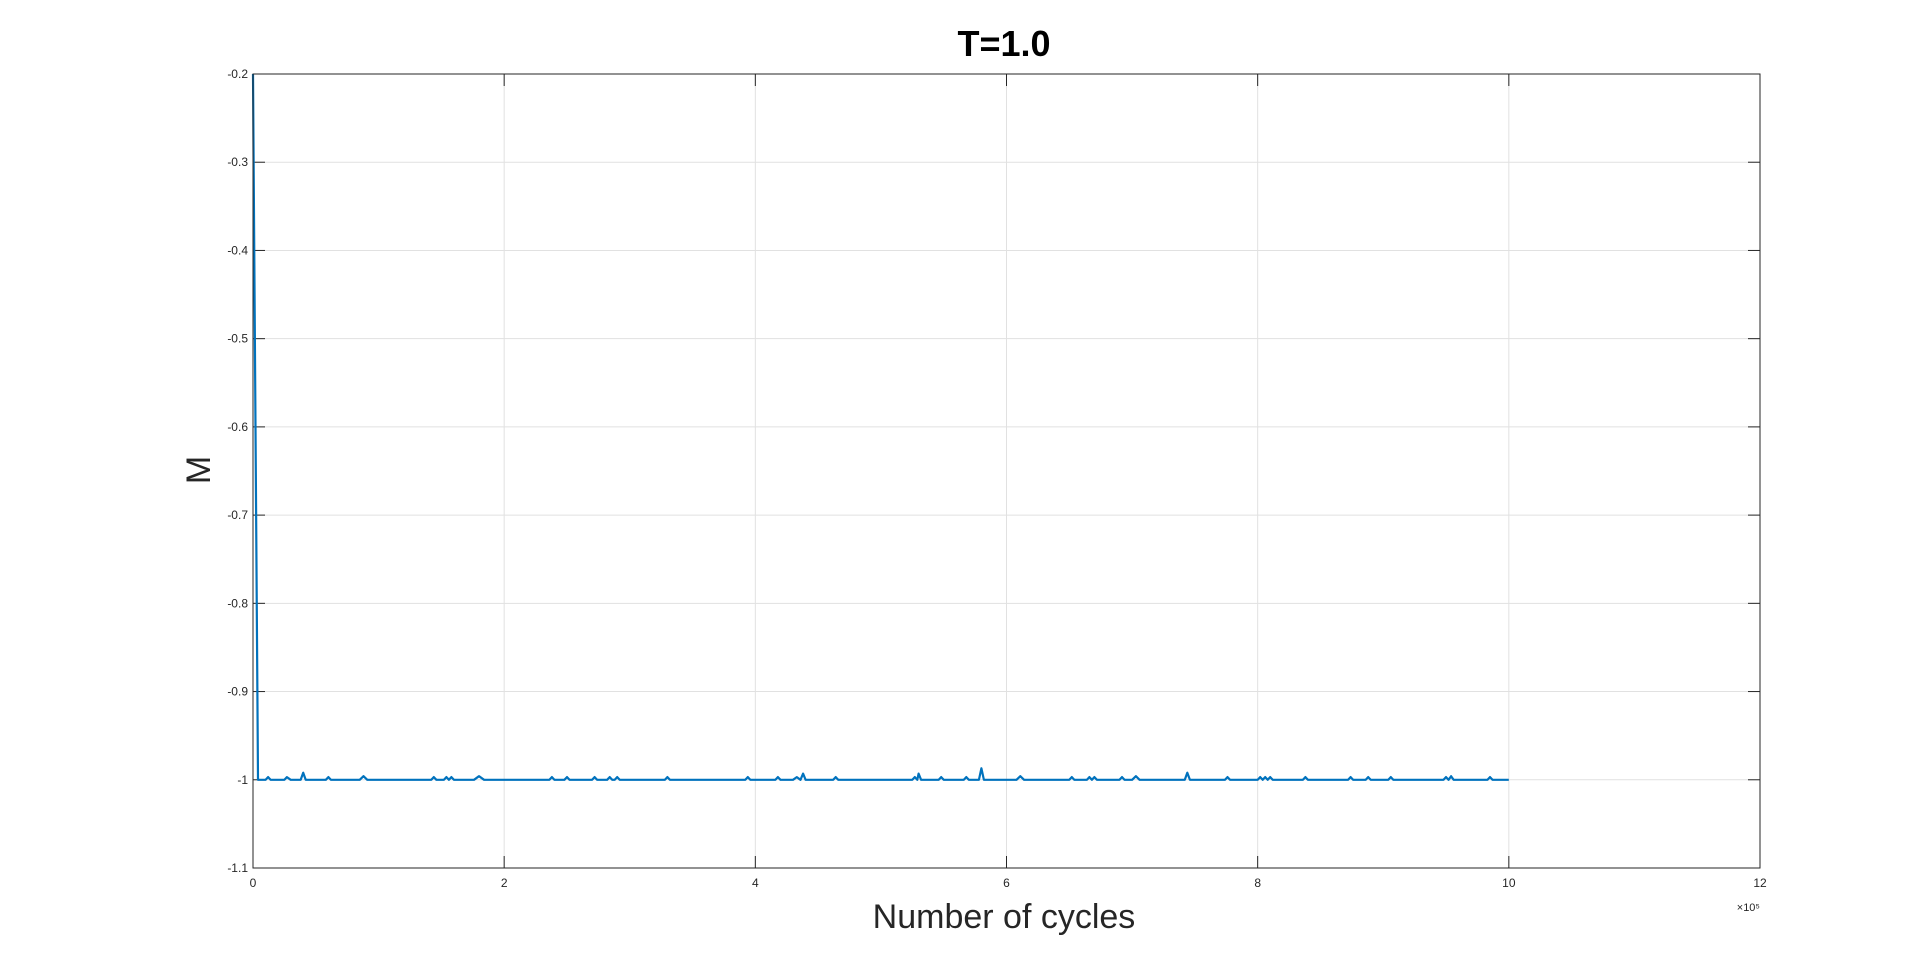 This screenshot has width=1920, height=963. I want to click on x-tick-label: 10, so click(1509, 883).